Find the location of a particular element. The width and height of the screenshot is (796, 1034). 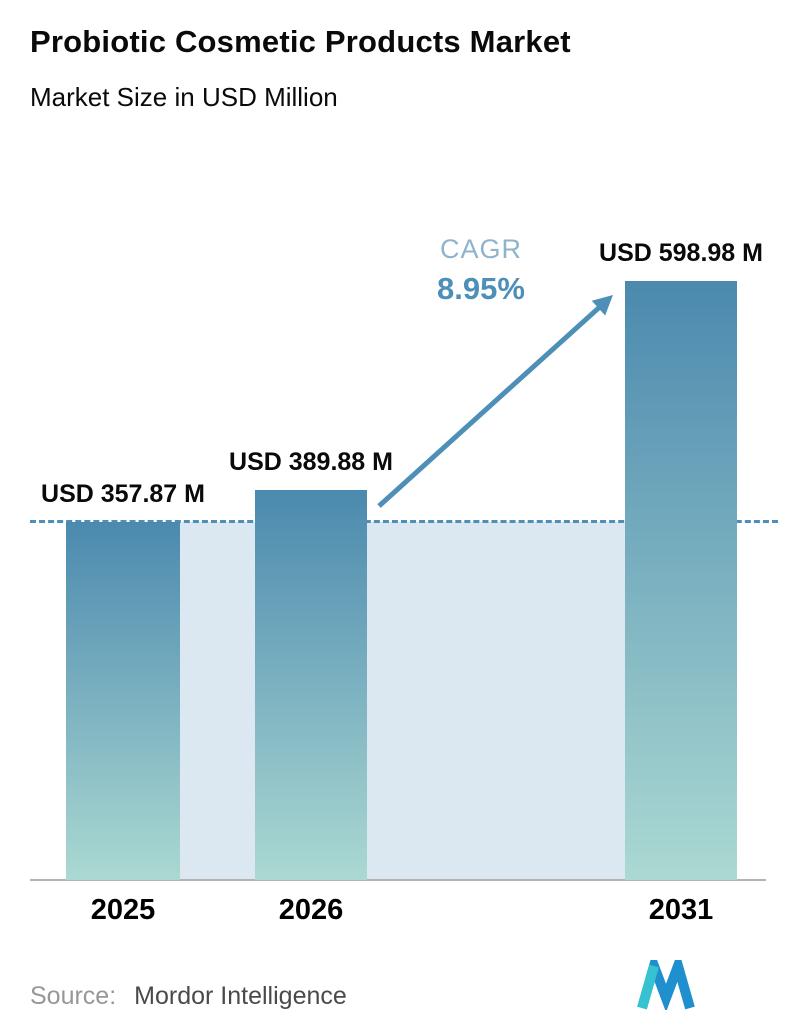

mordor-intelligence-logo is located at coordinates (669, 982).